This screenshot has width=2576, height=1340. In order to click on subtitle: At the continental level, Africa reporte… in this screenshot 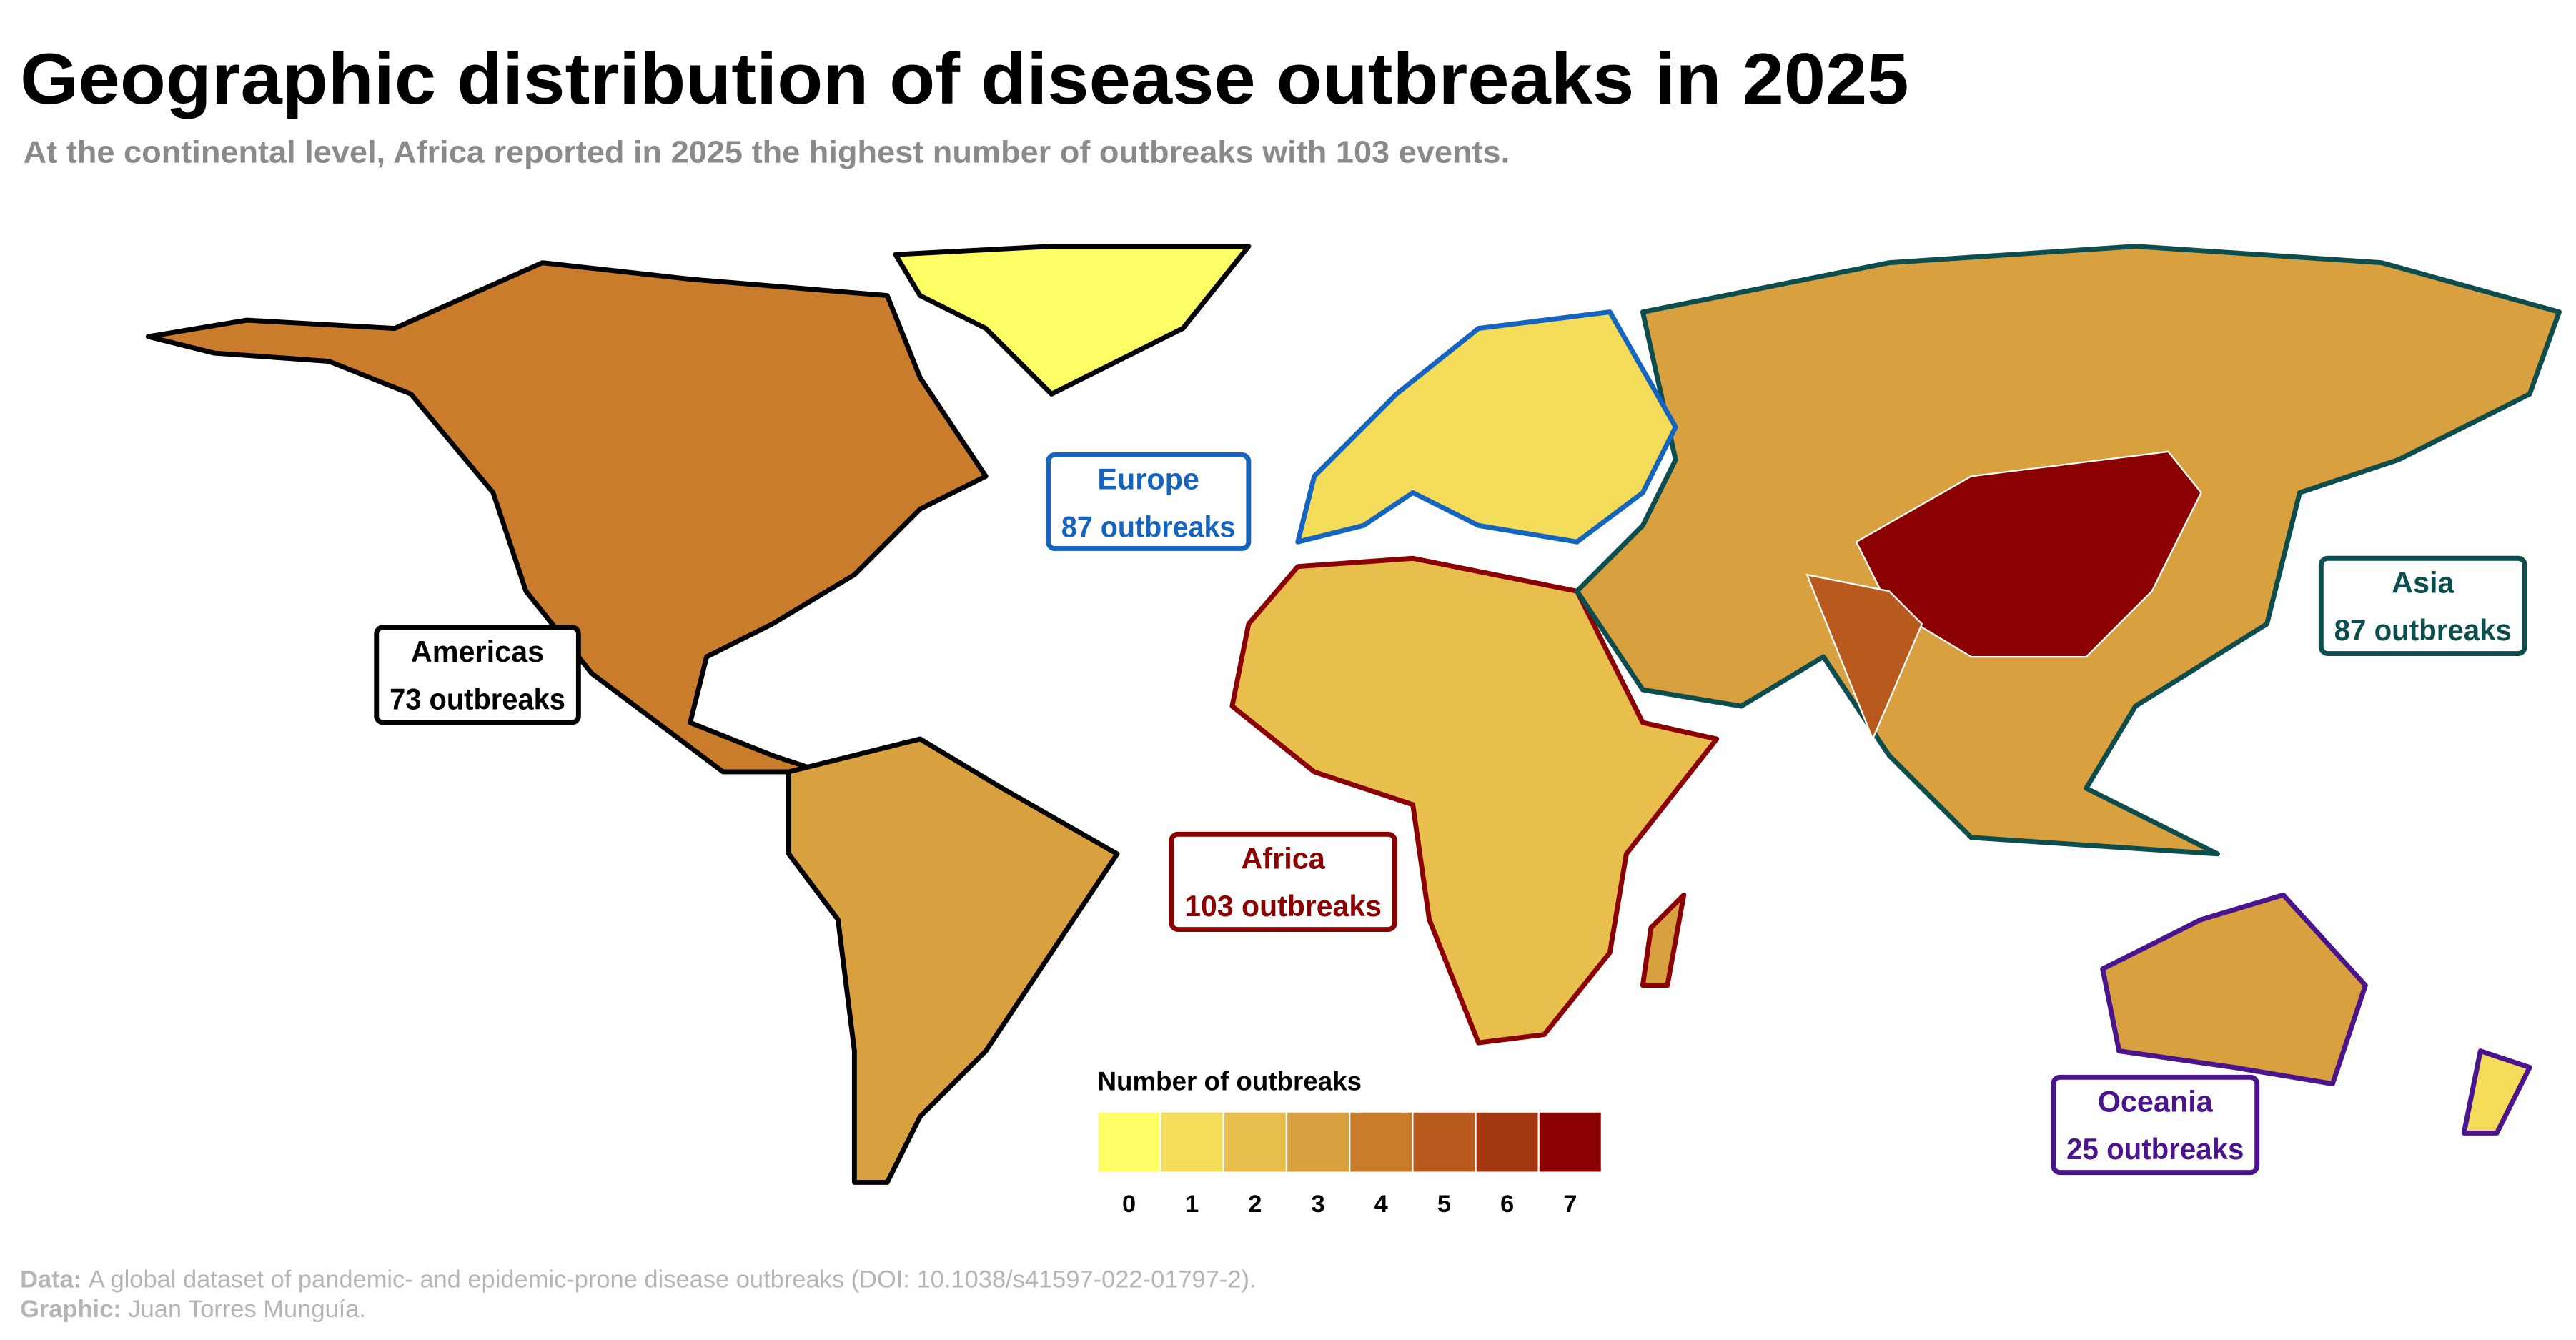, I will do `click(767, 151)`.